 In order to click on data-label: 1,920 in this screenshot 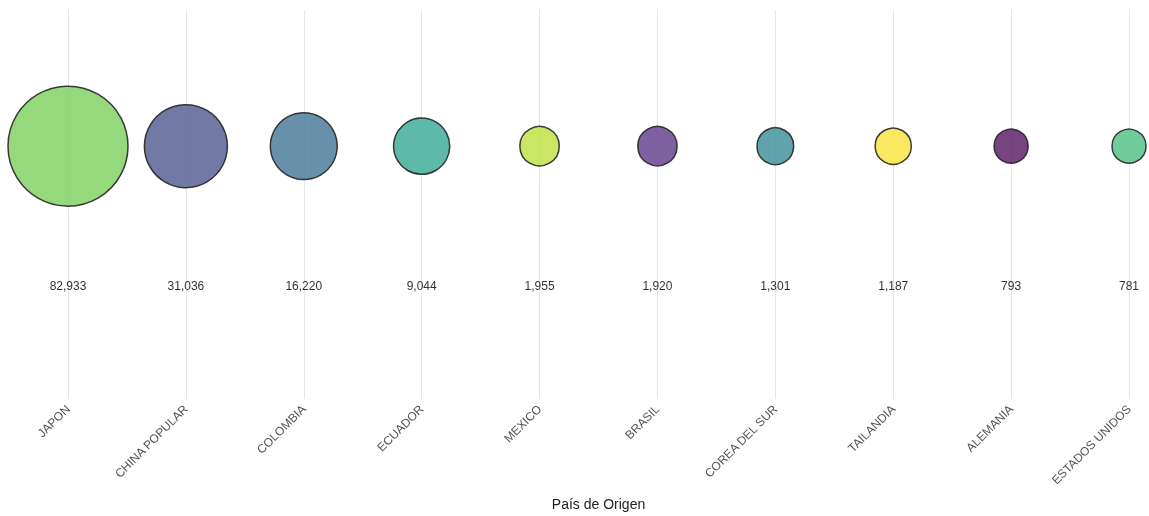, I will do `click(657, 286)`.